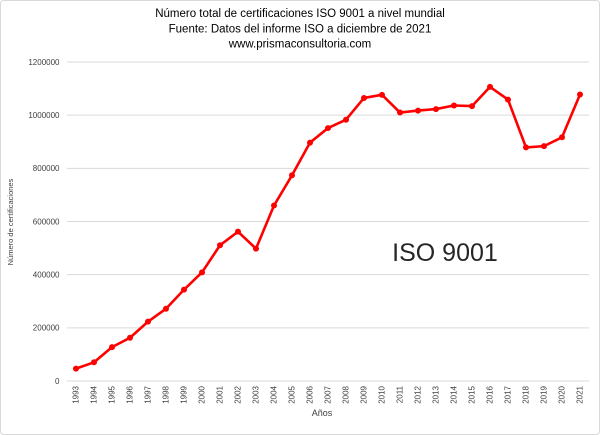  Describe the element at coordinates (94, 394) in the screenshot. I see `x-tick-label: 1994` at that location.